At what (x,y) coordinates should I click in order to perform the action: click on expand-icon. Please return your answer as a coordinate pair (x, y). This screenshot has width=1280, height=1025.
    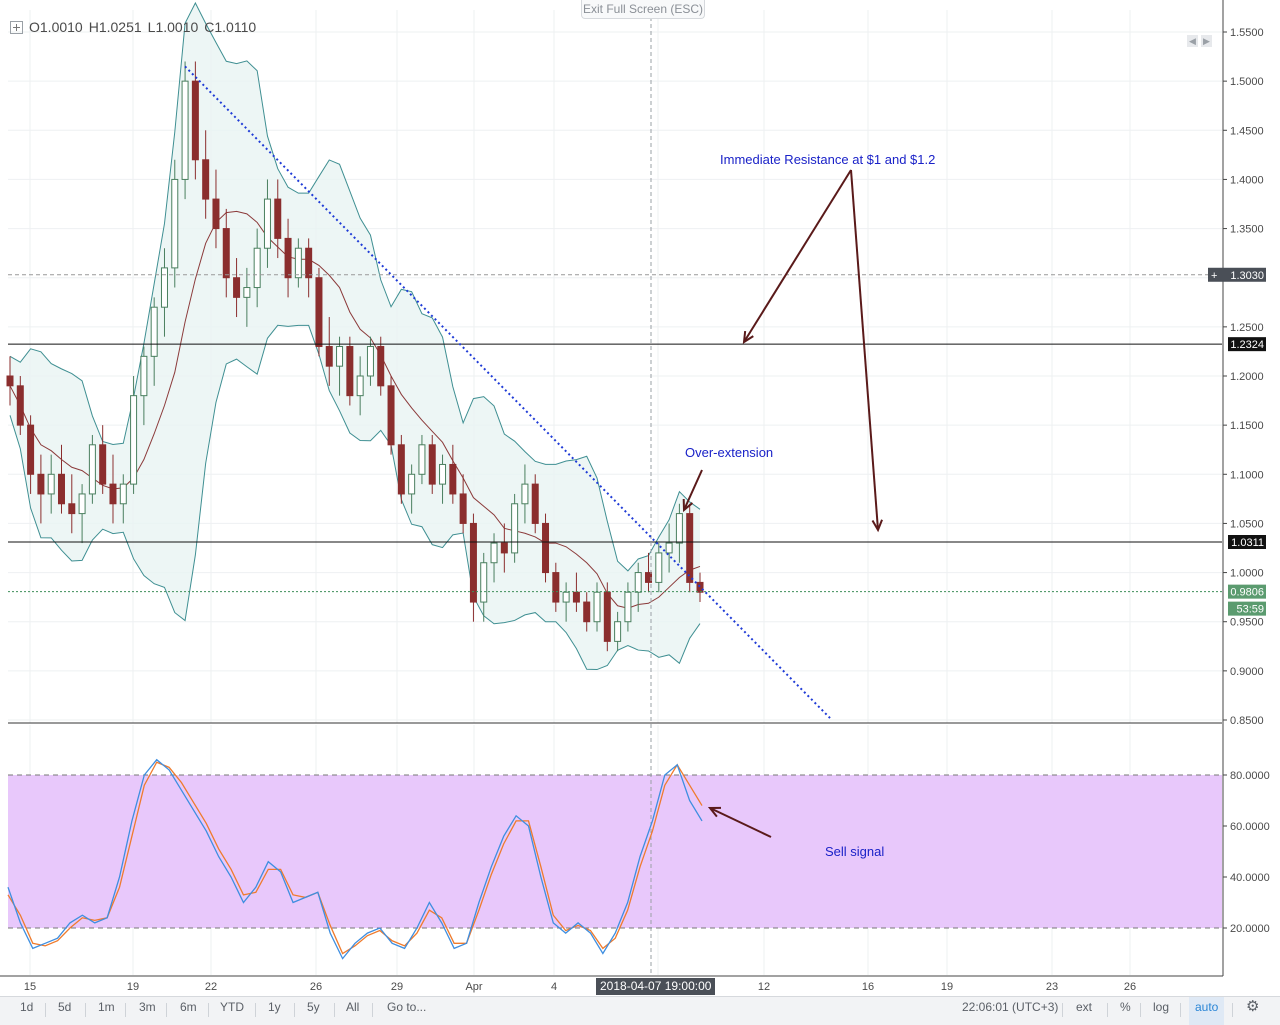
    Looking at the image, I should click on (16, 27).